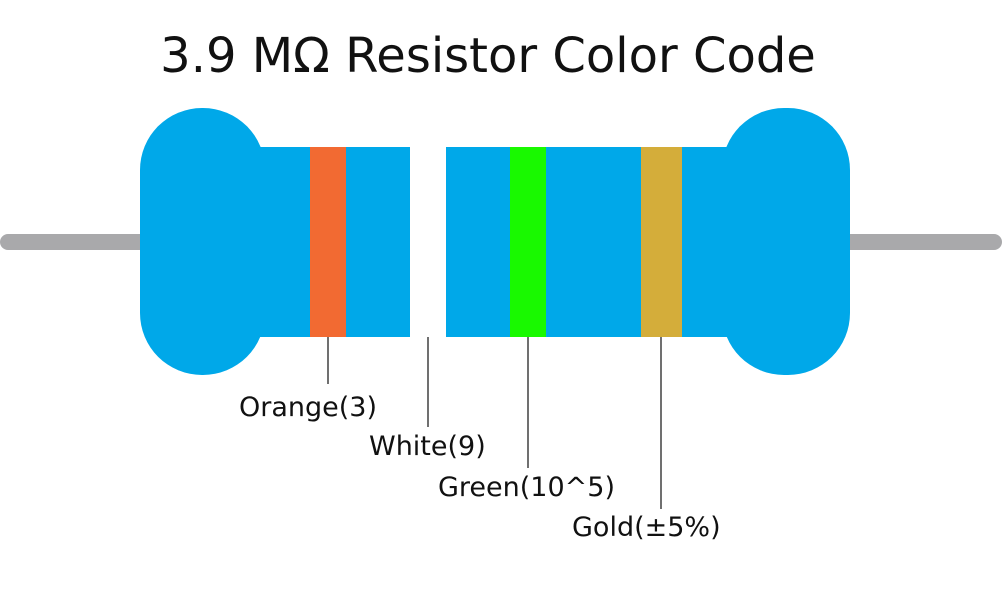 The width and height of the screenshot is (1006, 607). Describe the element at coordinates (328, 242) in the screenshot. I see `band-1-orange` at that location.